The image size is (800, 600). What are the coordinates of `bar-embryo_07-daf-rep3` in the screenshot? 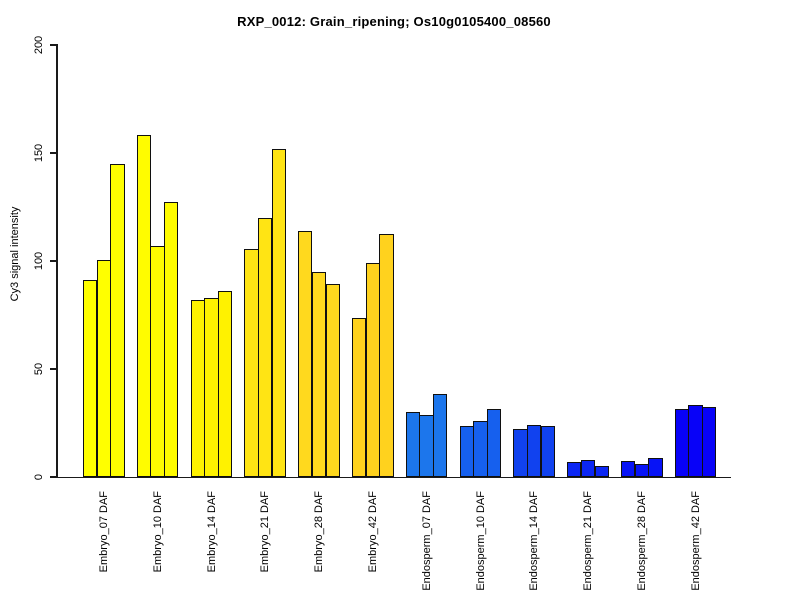 It's located at (117, 320).